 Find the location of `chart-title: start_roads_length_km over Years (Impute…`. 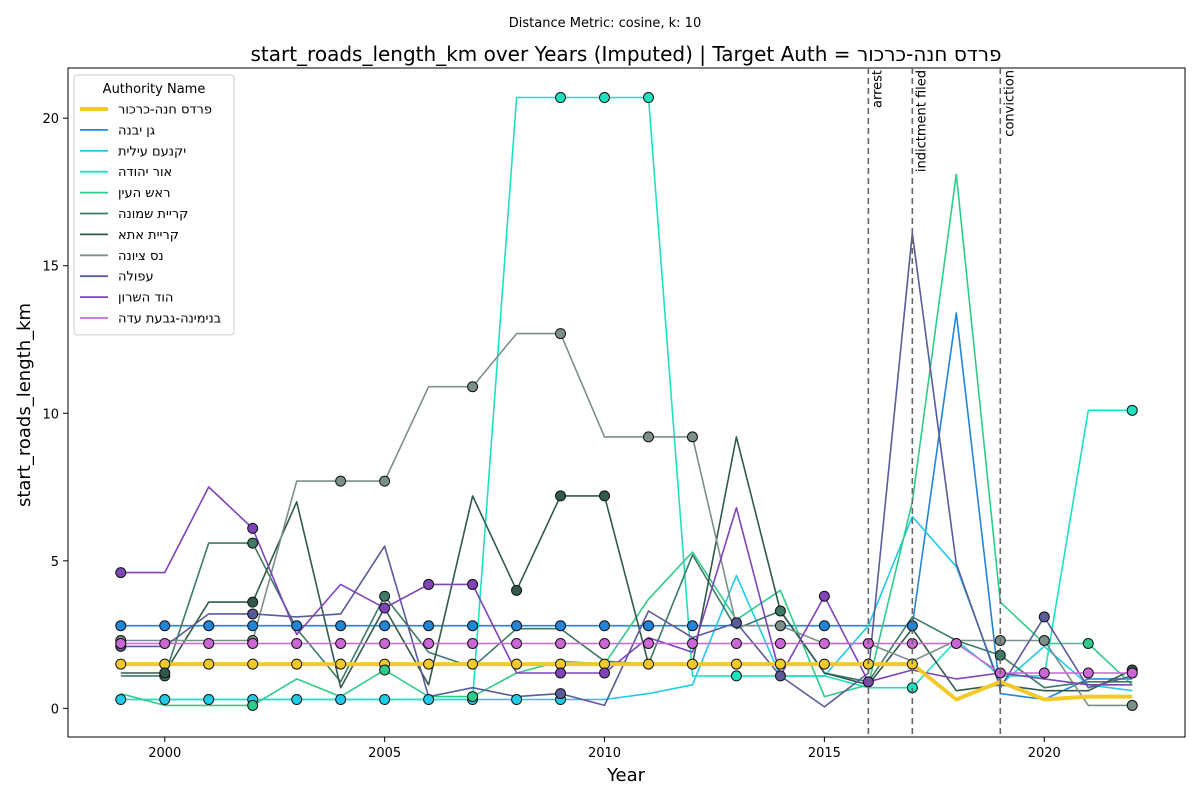

chart-title: start_roads_length_km over Years (Impute… is located at coordinates (625, 54).